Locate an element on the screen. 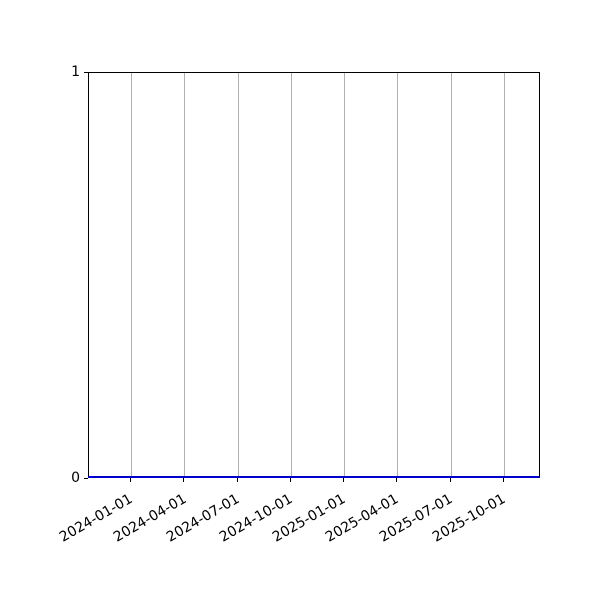  y-tick-label: 0 is located at coordinates (75, 478).